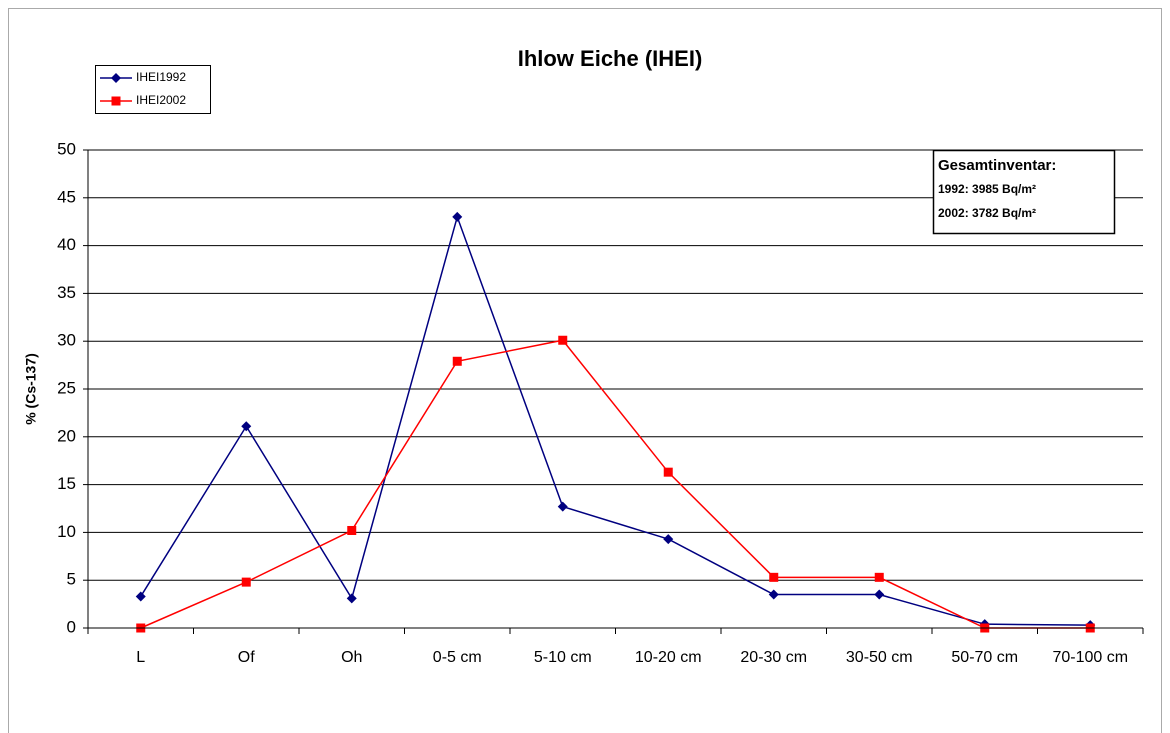  Describe the element at coordinates (773, 657) in the screenshot. I see `x-tick-label: 20-30 cm` at that location.